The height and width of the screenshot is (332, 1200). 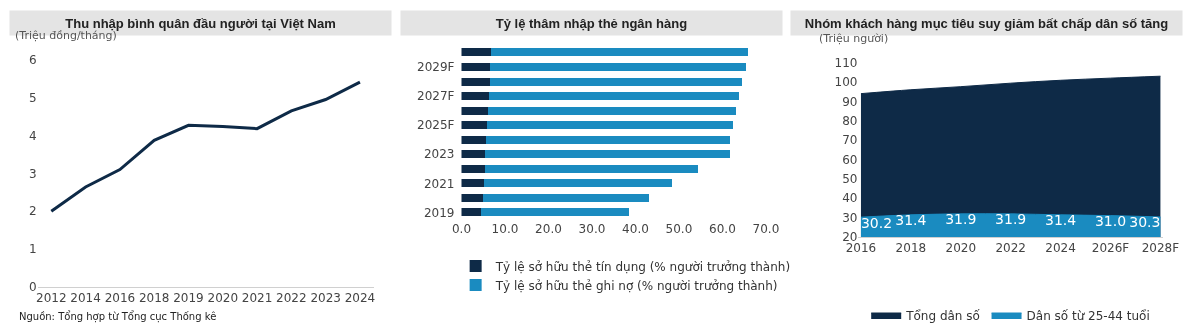 What do you see at coordinates (846, 82) in the screenshot?
I see `y-tick-label: 100` at bounding box center [846, 82].